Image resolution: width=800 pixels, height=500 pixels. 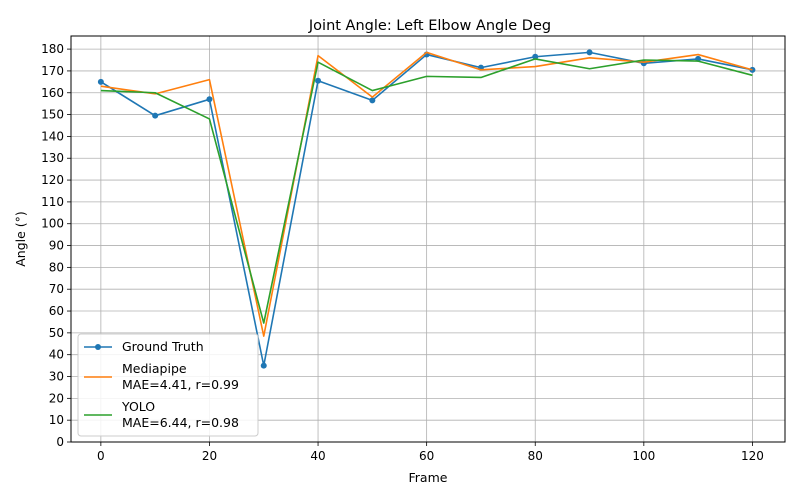 What do you see at coordinates (52, 202) in the screenshot?
I see `y-tick-label: 110` at bounding box center [52, 202].